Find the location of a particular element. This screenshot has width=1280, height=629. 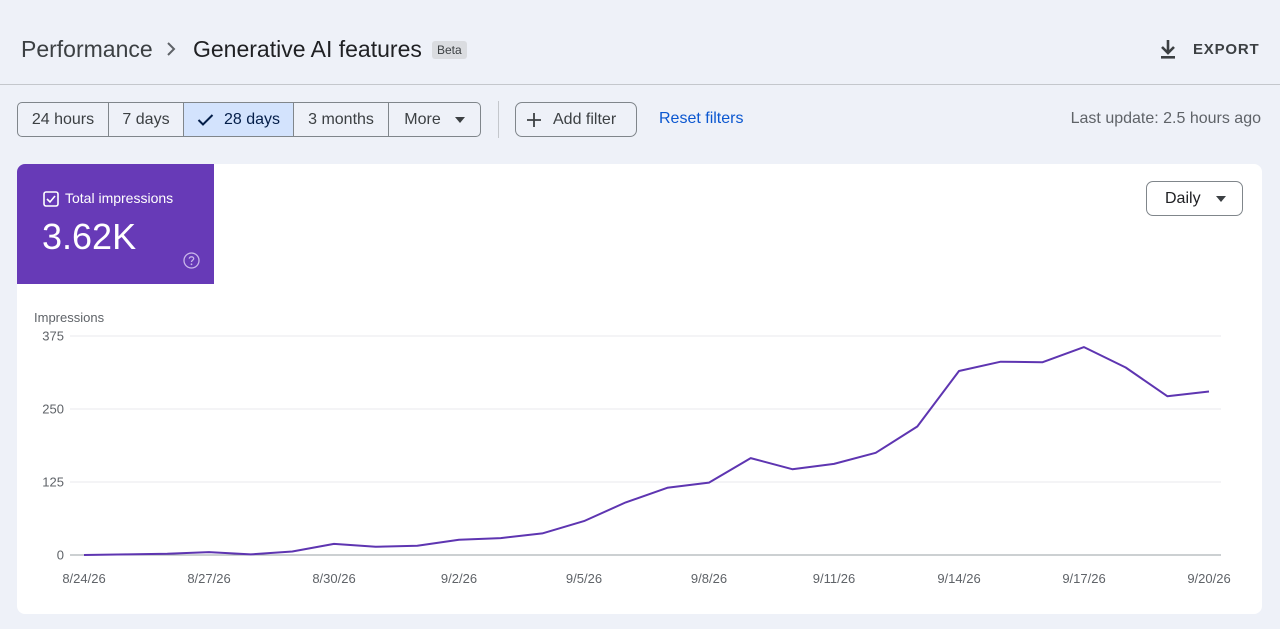

date-range-label: 3 months is located at coordinates (341, 119).